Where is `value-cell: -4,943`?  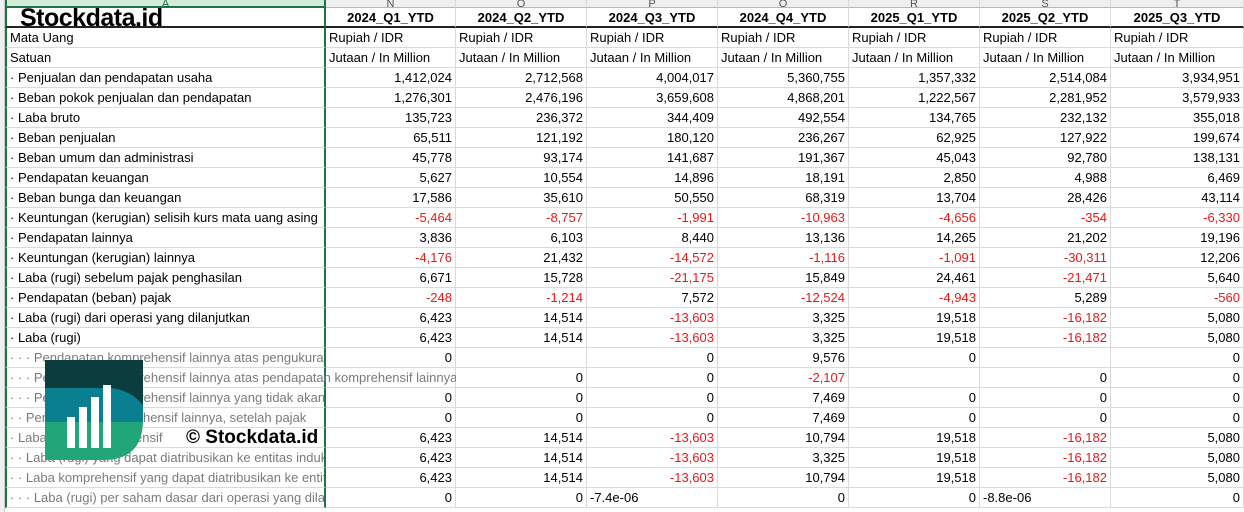
value-cell: -4,943 is located at coordinates (914, 298).